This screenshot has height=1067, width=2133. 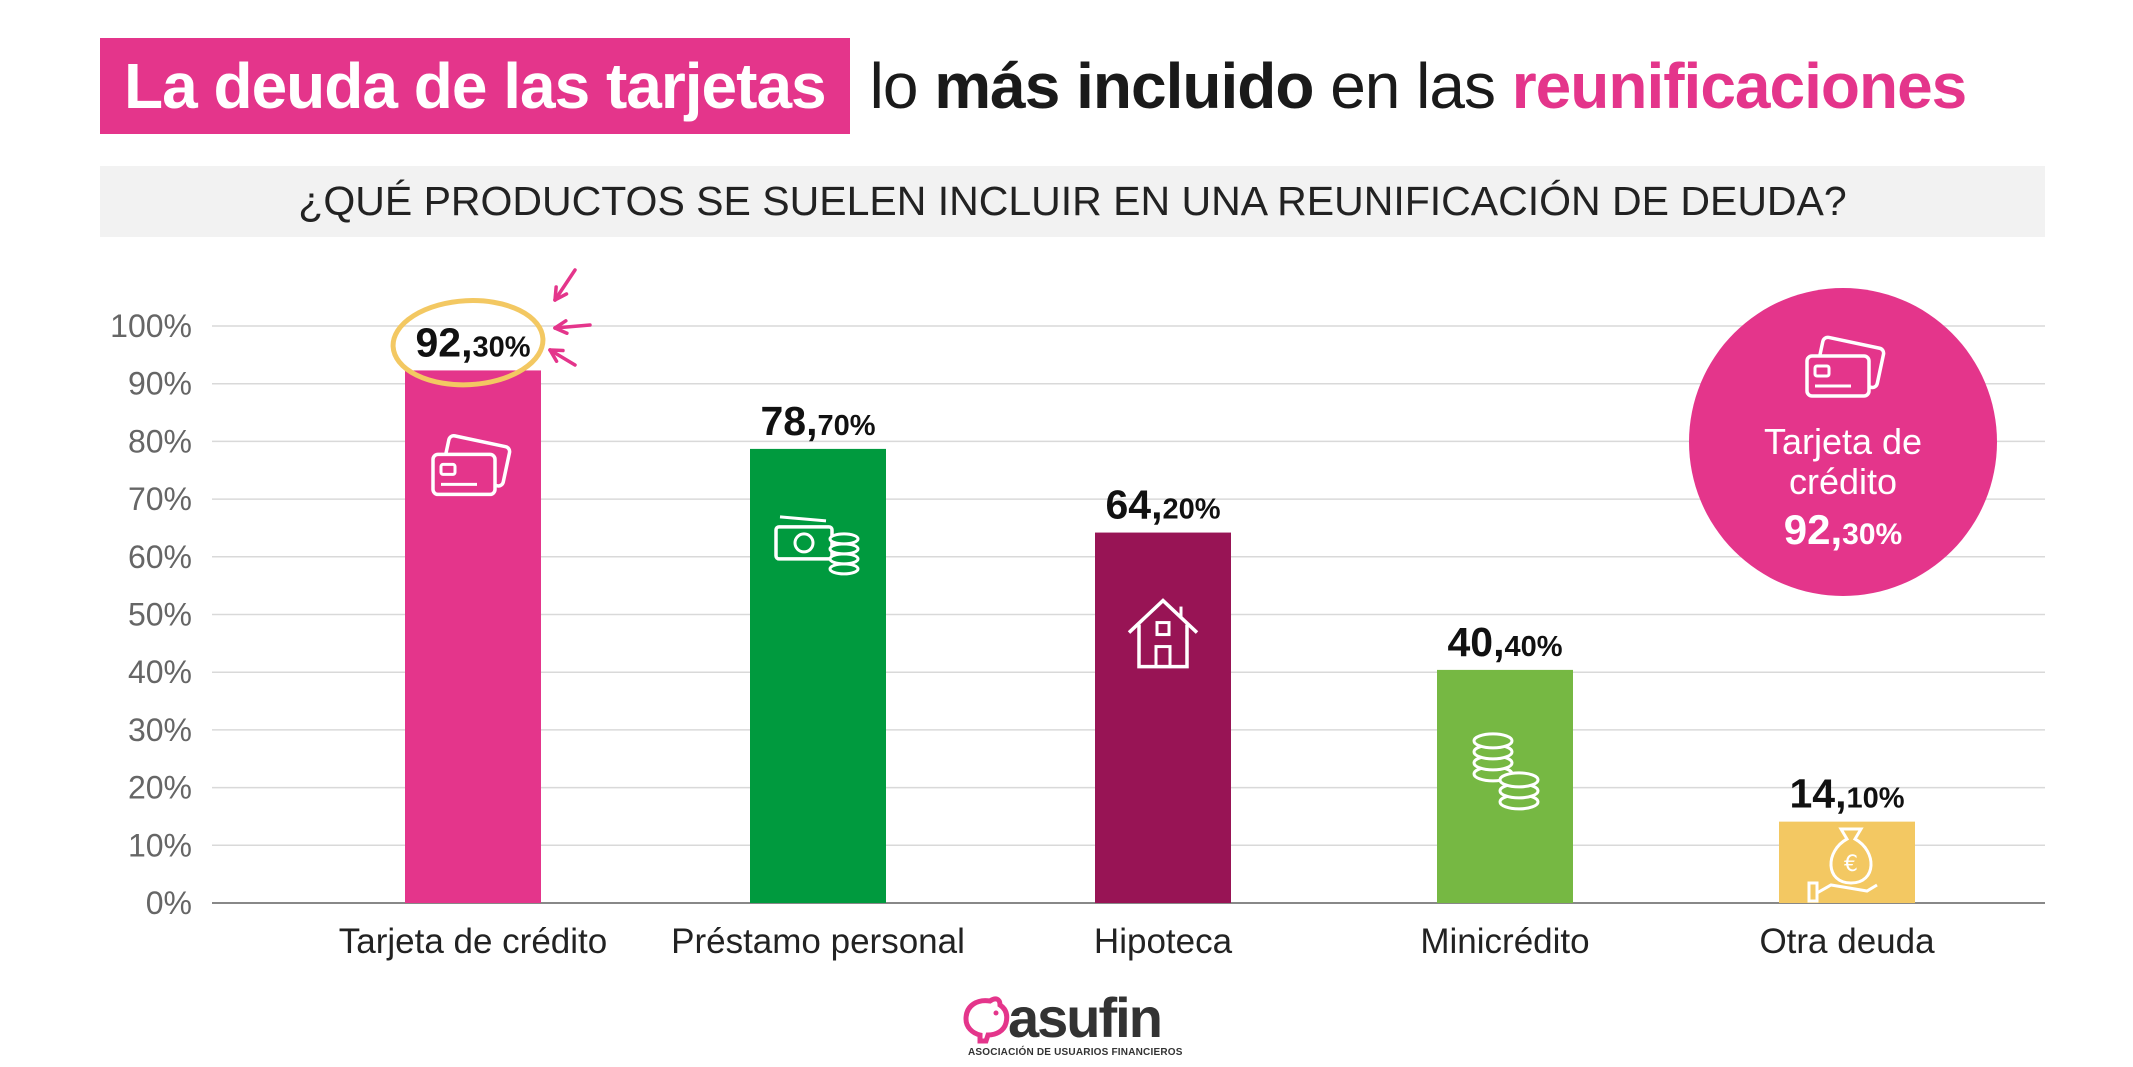 What do you see at coordinates (160, 845) in the screenshot?
I see `y-tick-label: 10%` at bounding box center [160, 845].